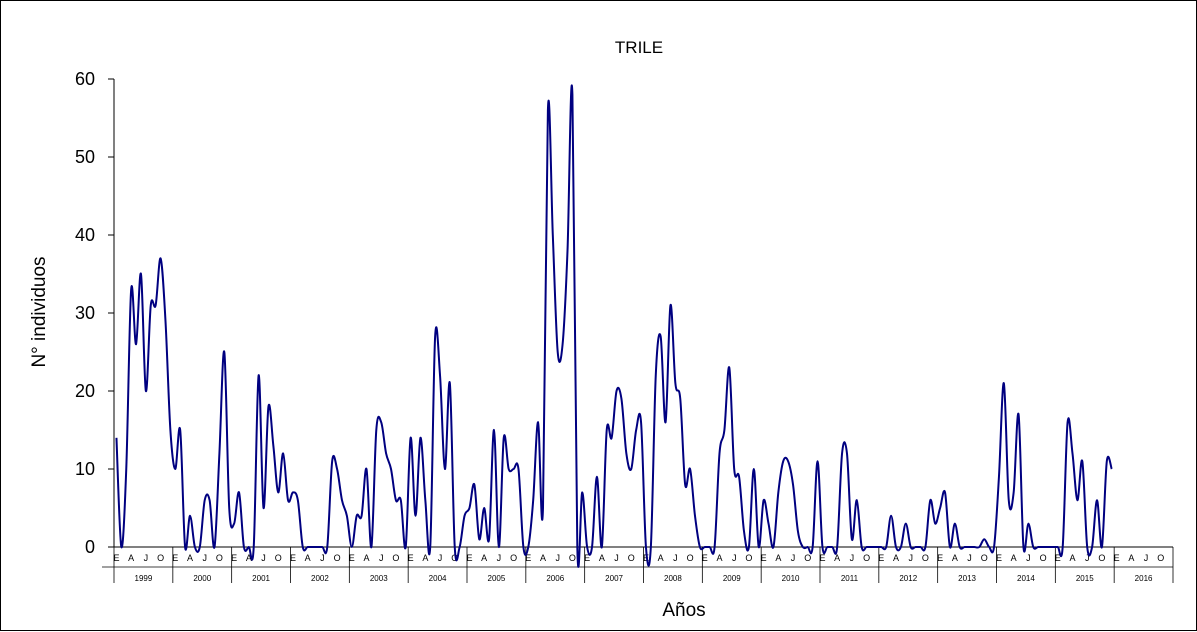 The image size is (1197, 632). I want to click on year-label: 2001, so click(261, 578).